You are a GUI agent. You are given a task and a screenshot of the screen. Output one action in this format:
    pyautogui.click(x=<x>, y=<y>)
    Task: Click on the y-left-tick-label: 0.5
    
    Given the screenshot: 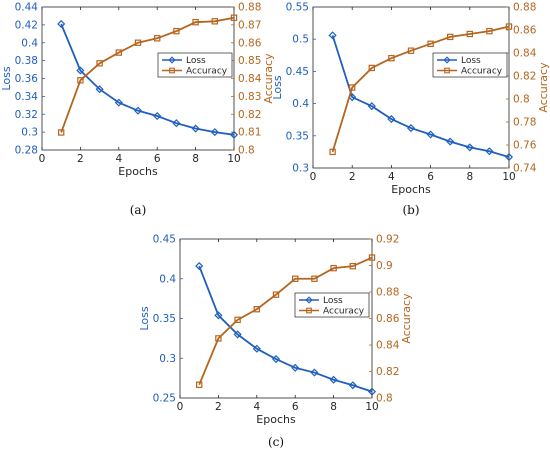 What is the action you would take?
    pyautogui.click(x=300, y=40)
    